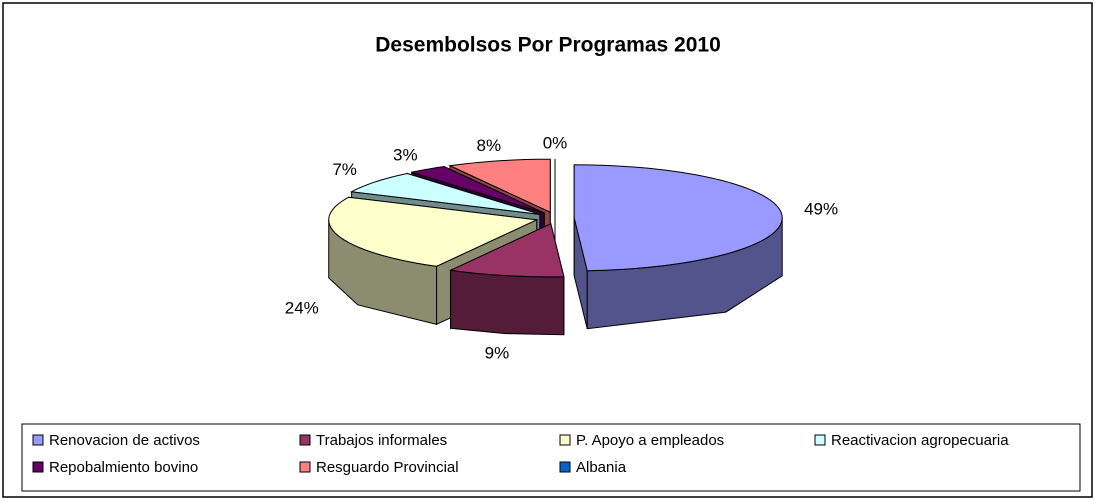  I want to click on slice-wall, so click(507, 302).